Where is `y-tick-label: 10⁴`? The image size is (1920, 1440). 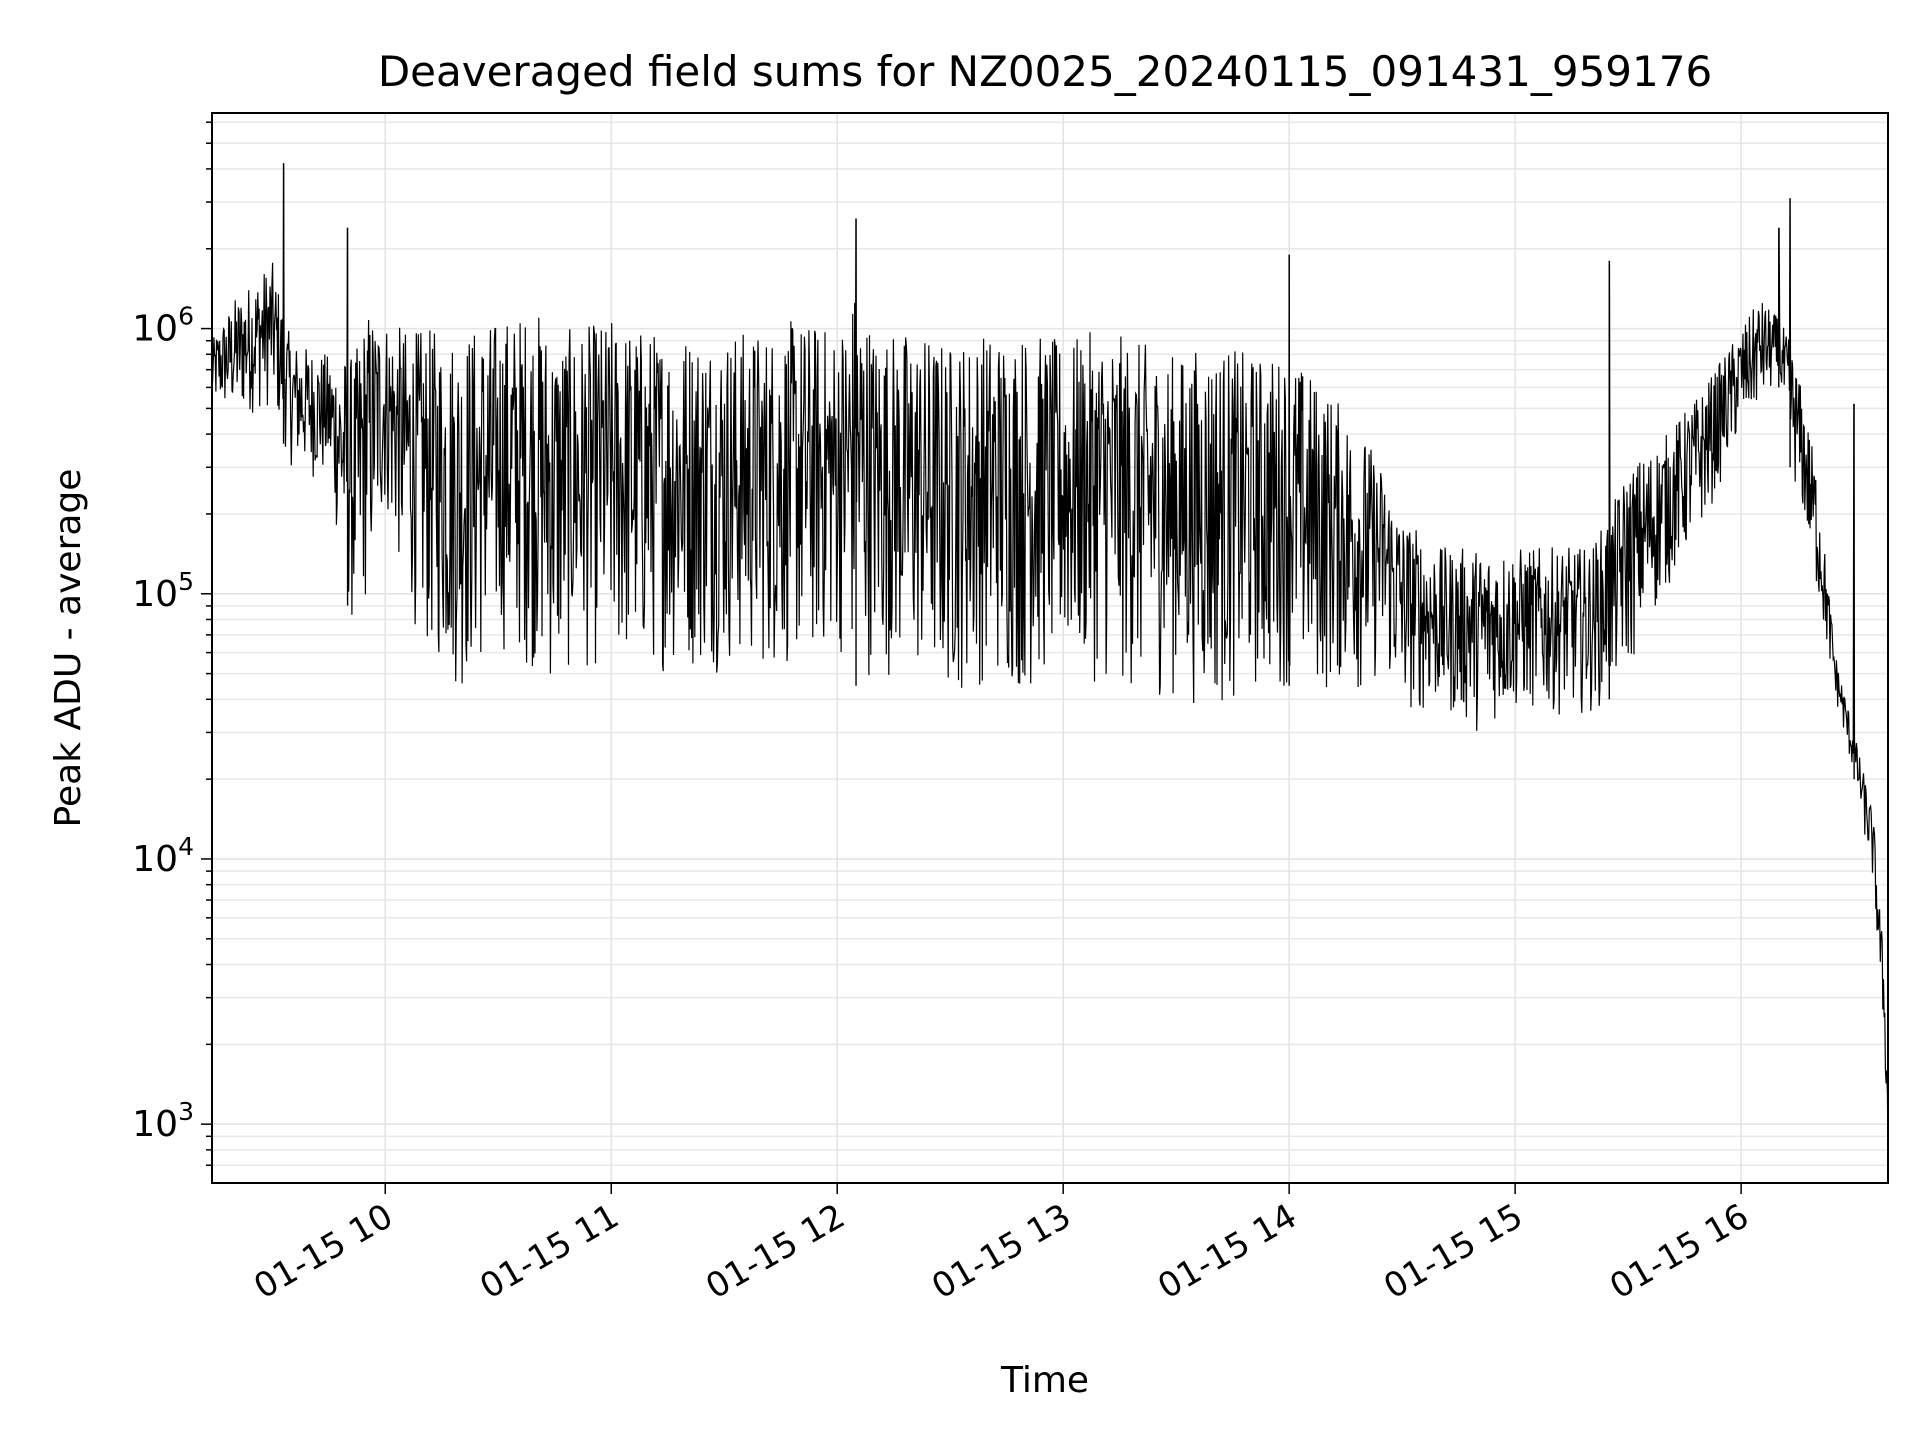 y-tick-label: 10⁴ is located at coordinates (163, 856).